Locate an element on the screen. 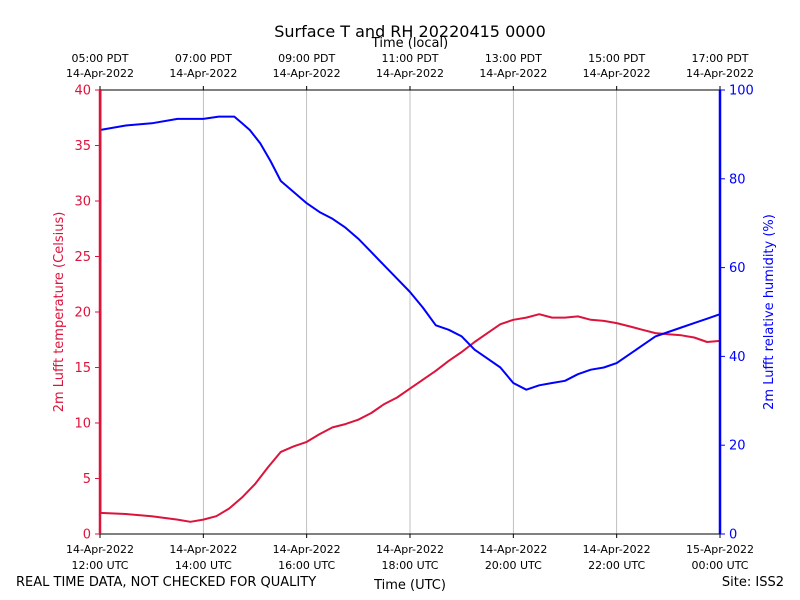 This screenshot has height=600, width=800. right-tick-label: 20 is located at coordinates (737, 446).